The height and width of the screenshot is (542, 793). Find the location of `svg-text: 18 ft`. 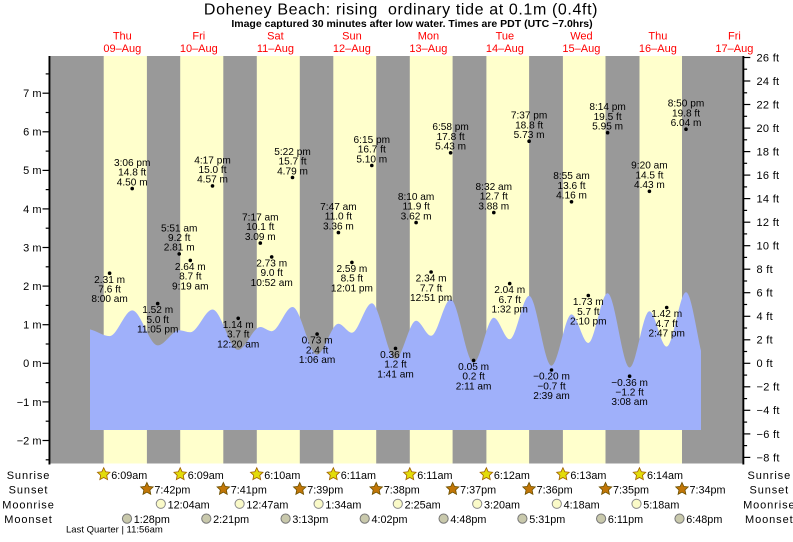

svg-text: 18 ft is located at coordinates (768, 153).